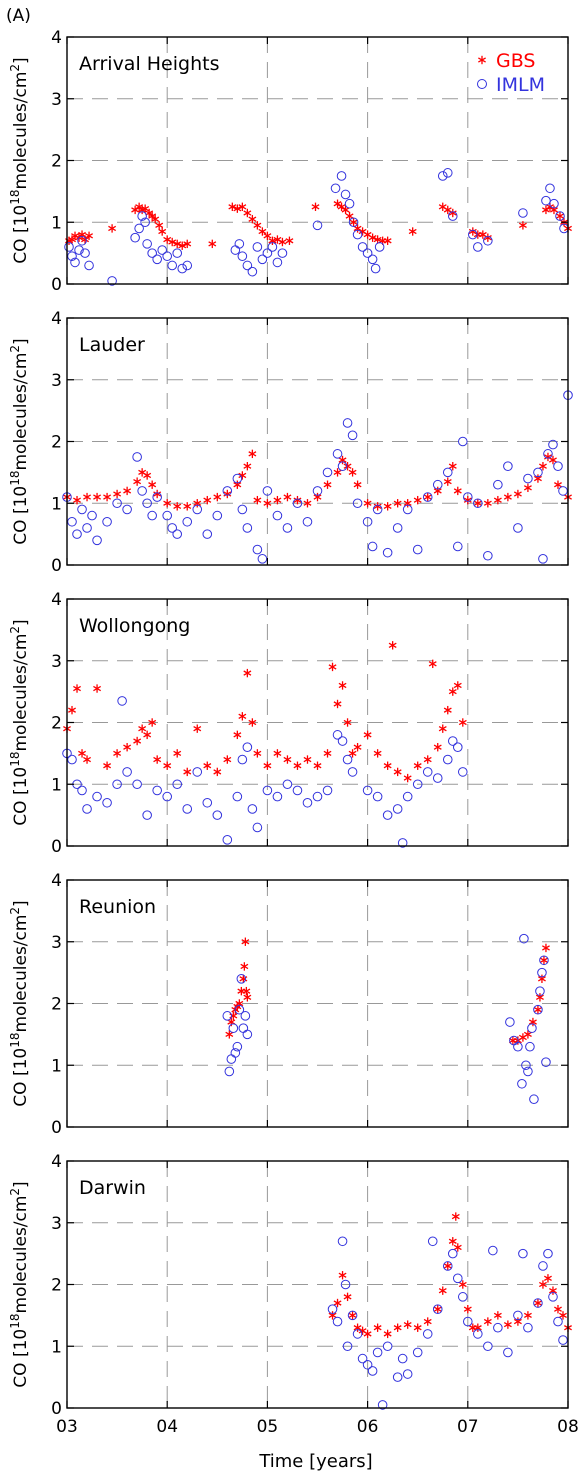 Image resolution: width=586 pixels, height=1475 pixels. I want to click on legend-marker-imlm, so click(482, 84).